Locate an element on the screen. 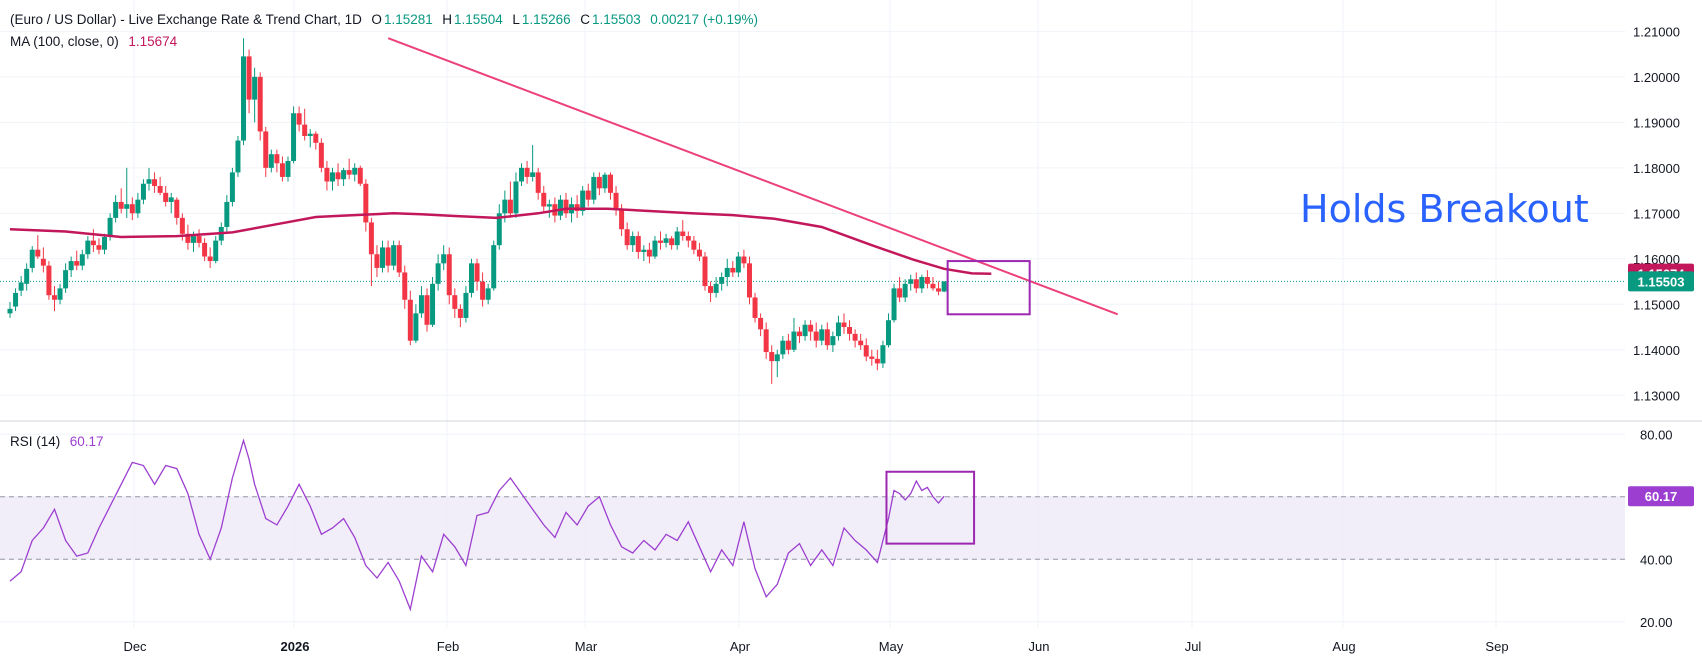 The image size is (1702, 671). rsi-tick-label: 20.00 is located at coordinates (1656, 622).